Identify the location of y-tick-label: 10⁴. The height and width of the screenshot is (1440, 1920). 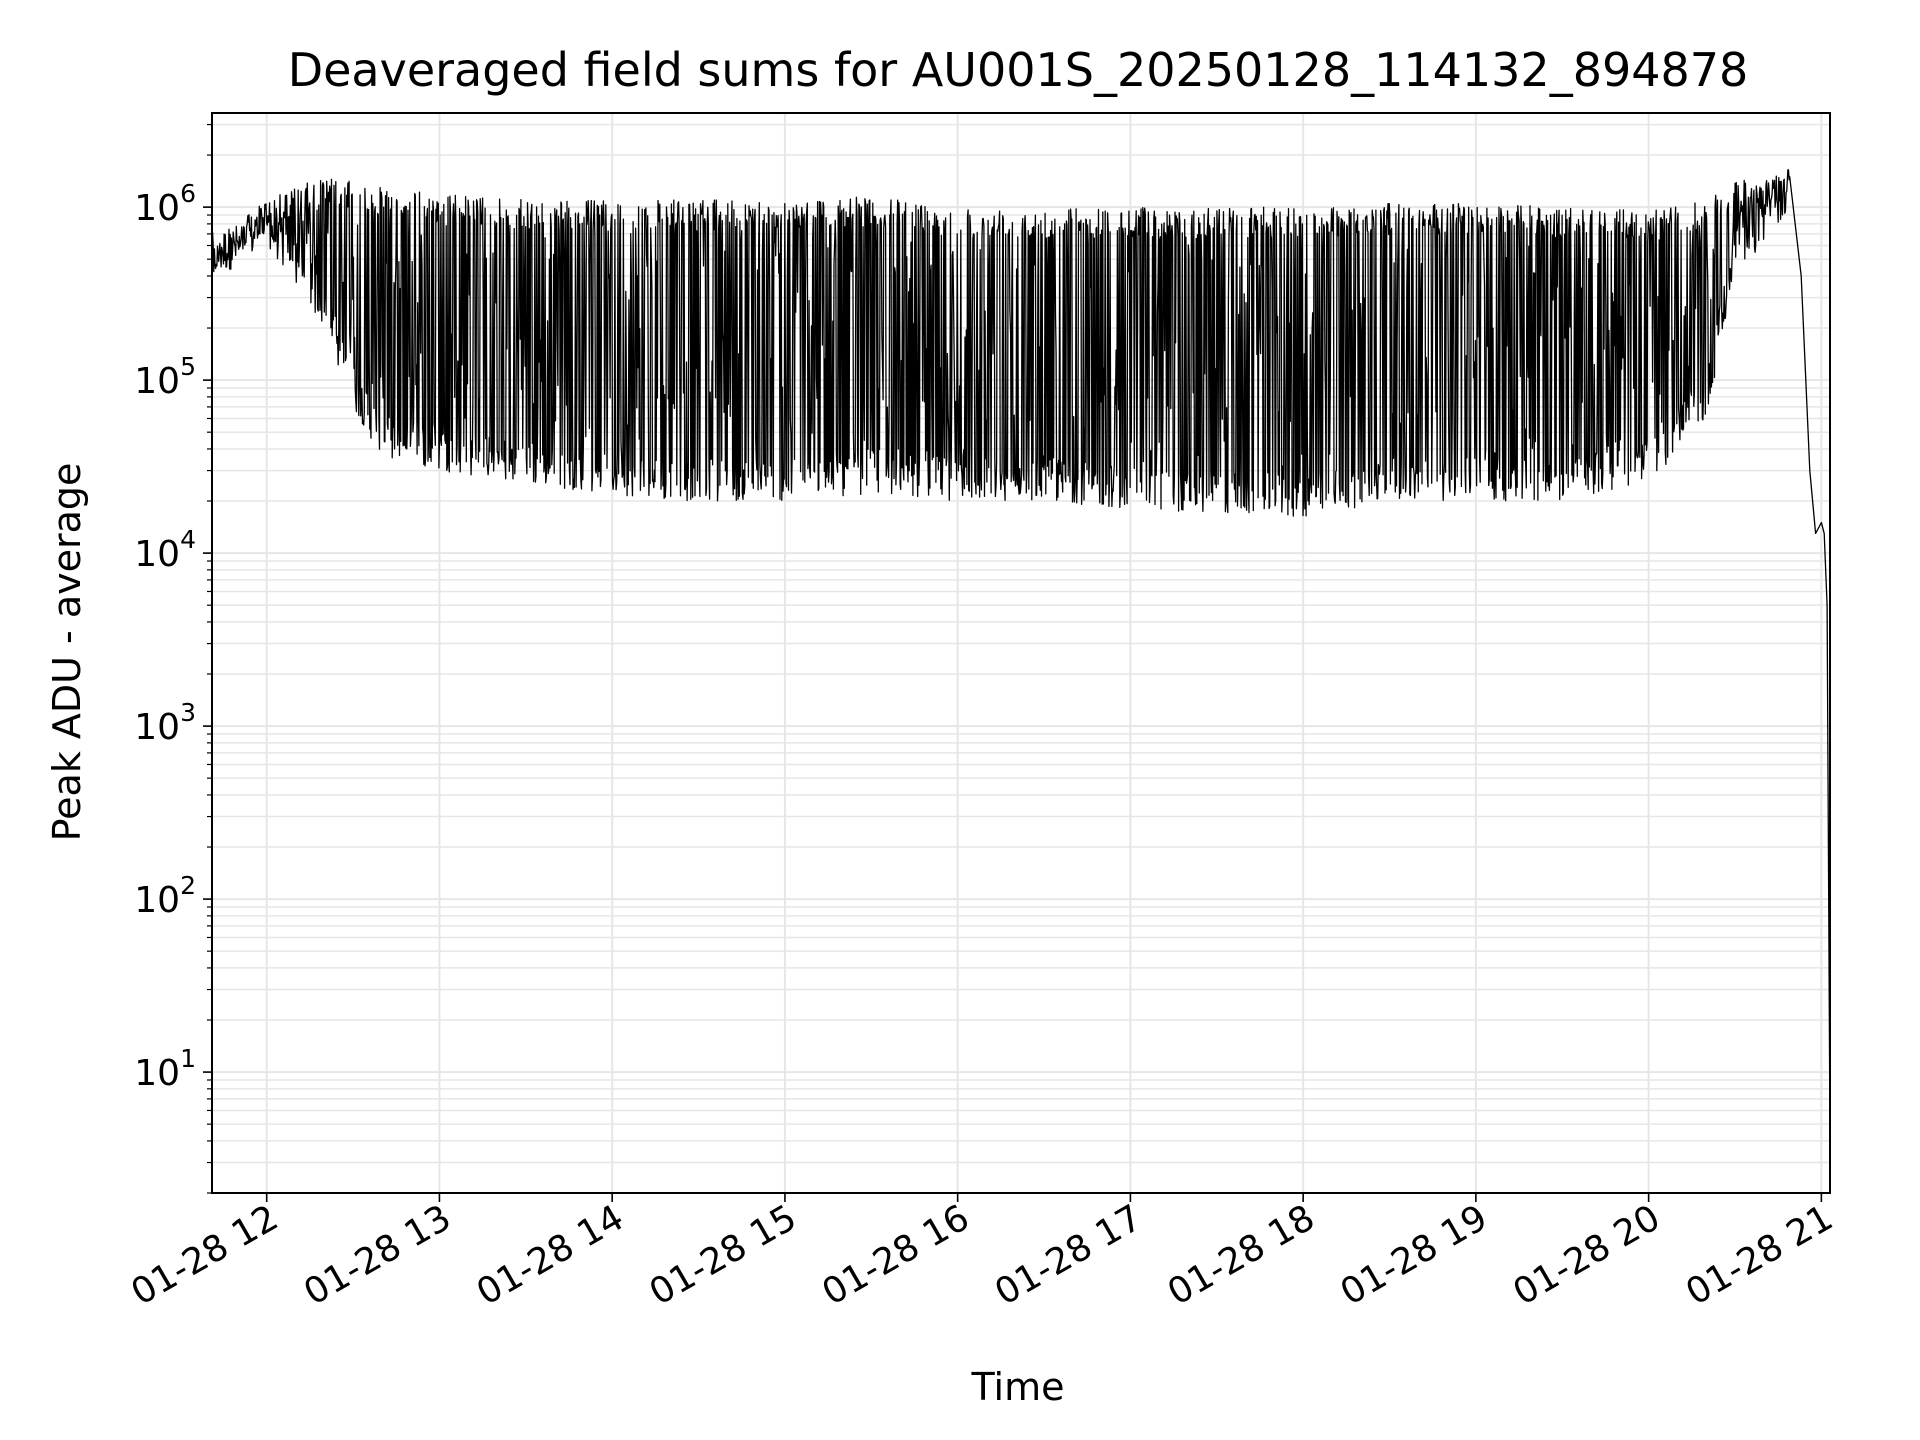
(165, 550).